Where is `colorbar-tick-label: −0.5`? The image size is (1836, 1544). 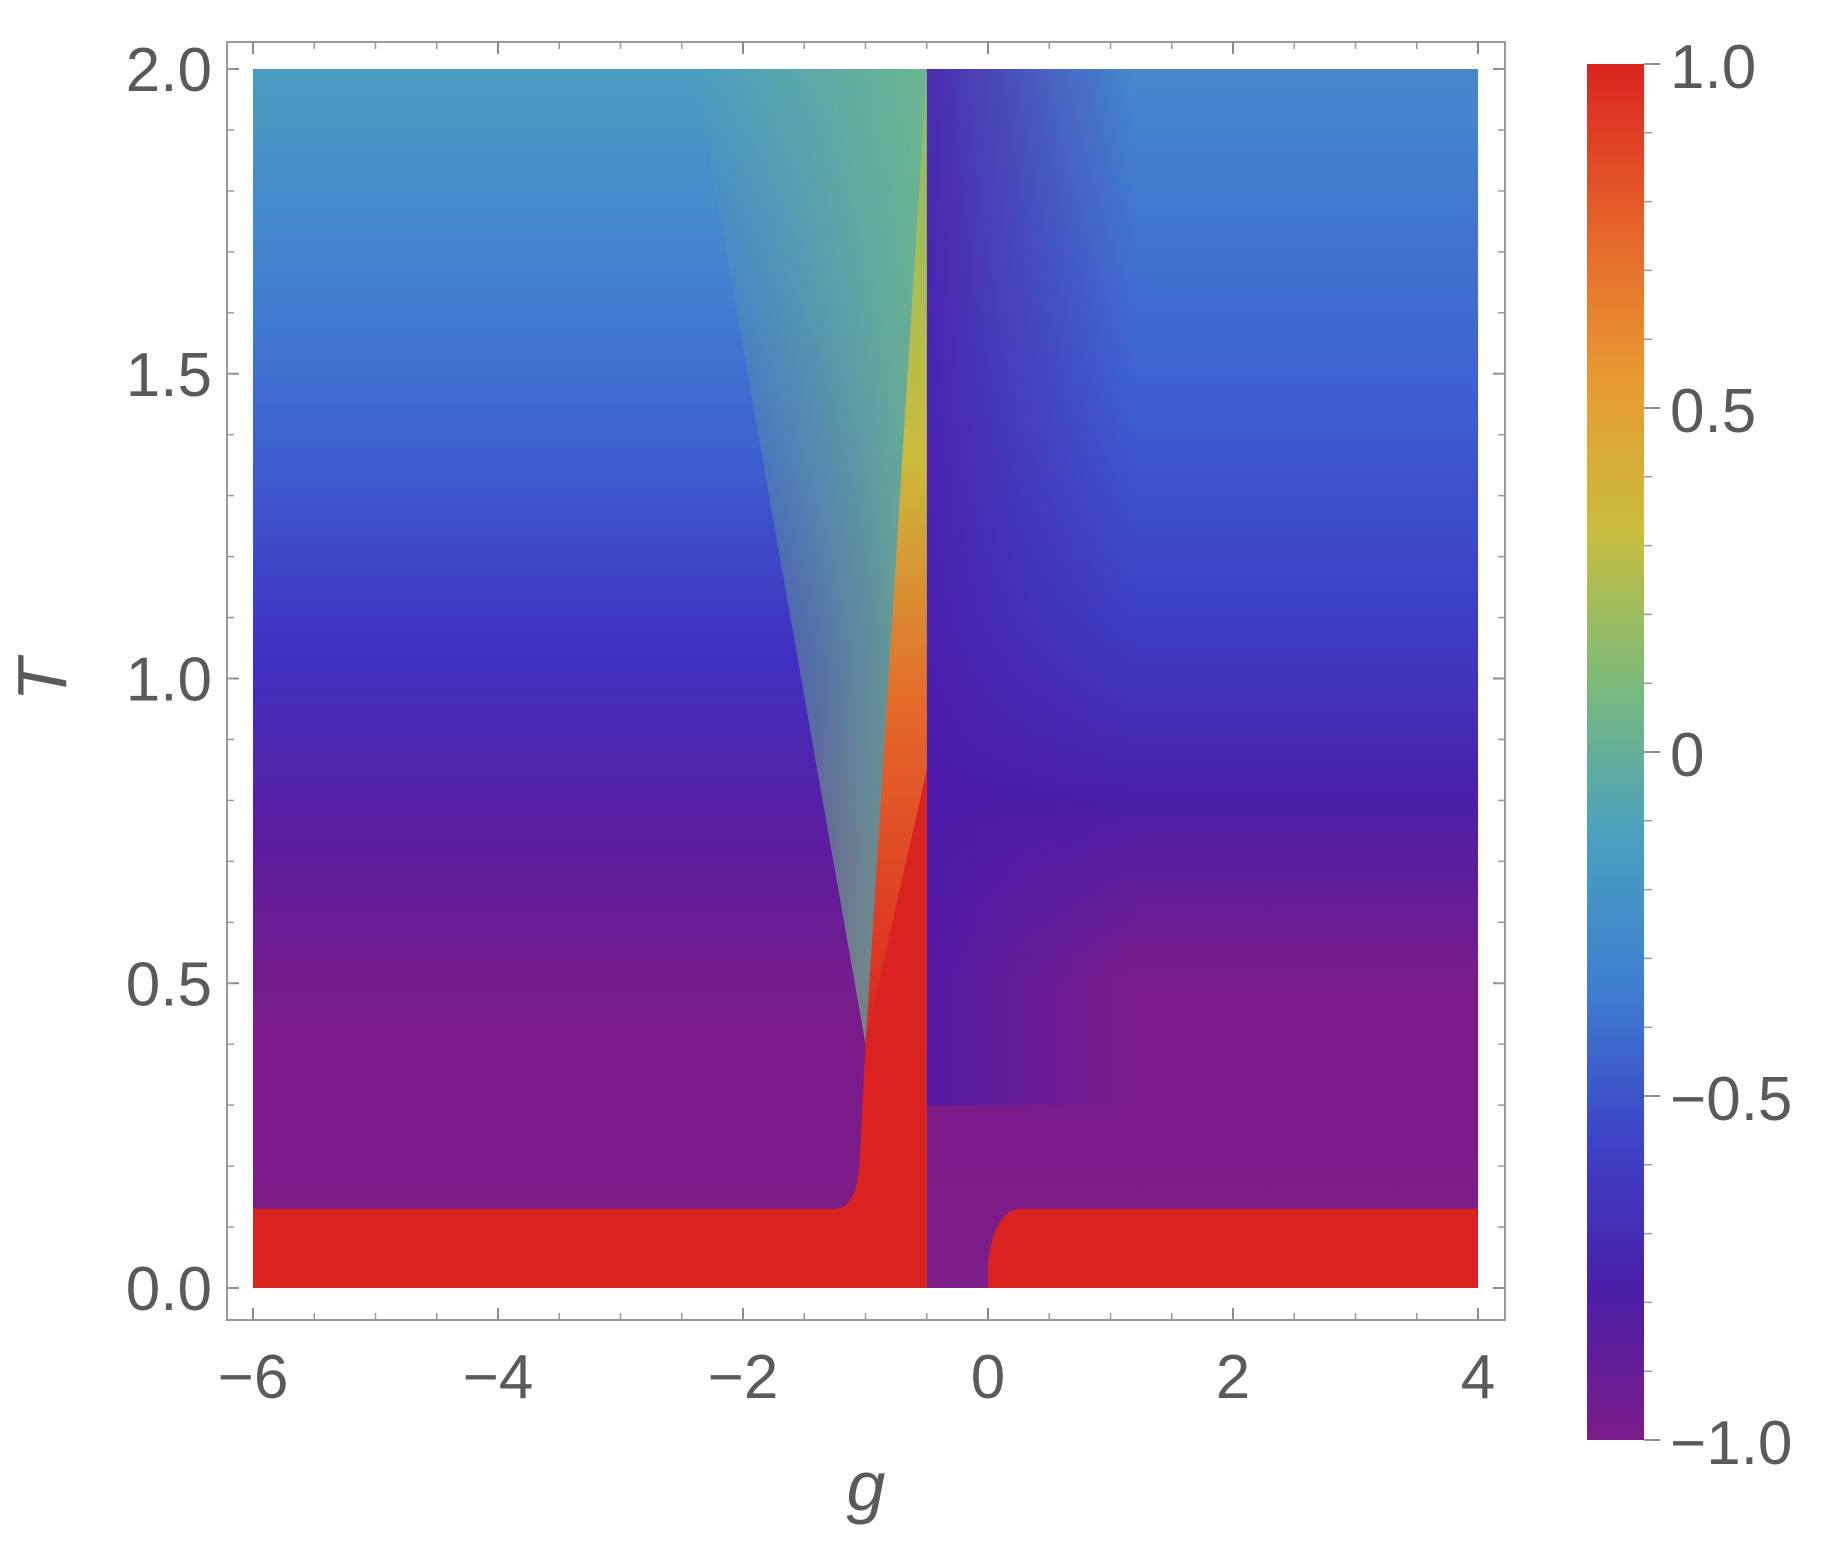
colorbar-tick-label: −0.5 is located at coordinates (1731, 1099).